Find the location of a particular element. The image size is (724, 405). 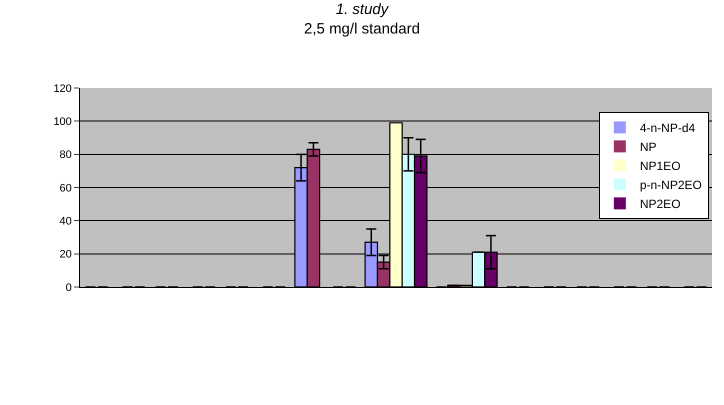

y-tick-label: 60 is located at coordinates (66, 188).